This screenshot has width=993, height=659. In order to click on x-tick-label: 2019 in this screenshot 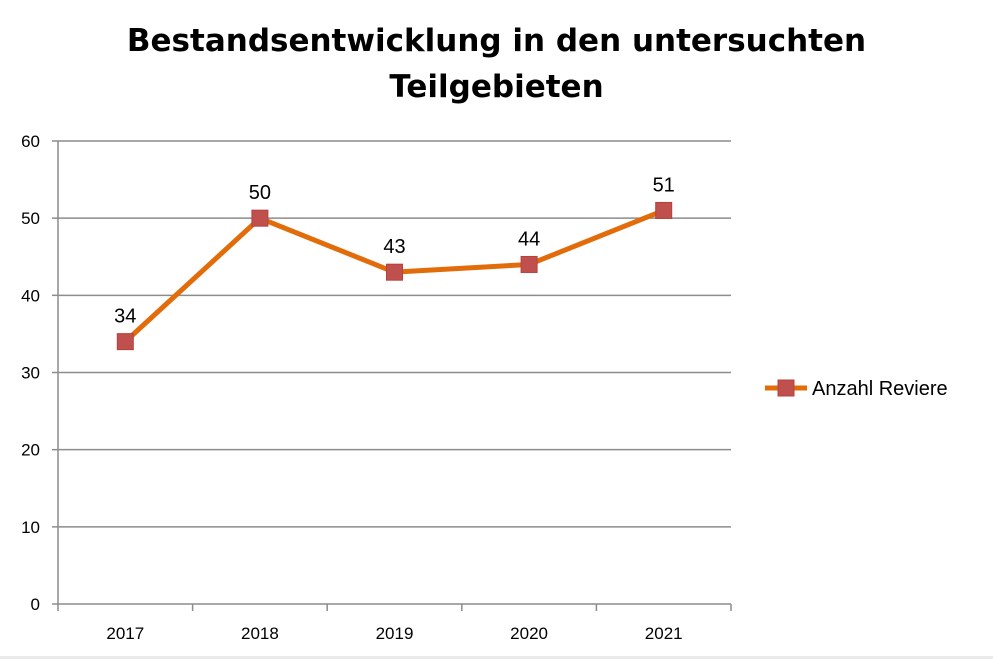, I will do `click(395, 633)`.